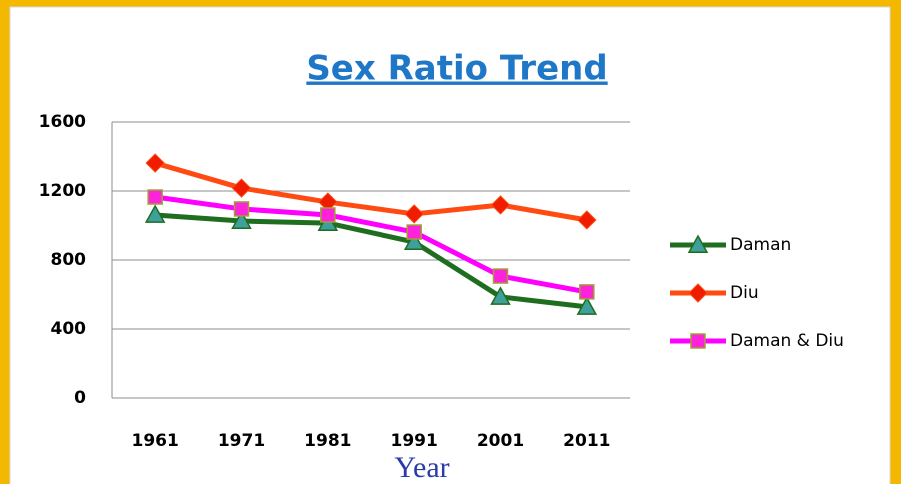 The height and width of the screenshot is (488, 901). I want to click on y-tick-label: 800, so click(69, 260).